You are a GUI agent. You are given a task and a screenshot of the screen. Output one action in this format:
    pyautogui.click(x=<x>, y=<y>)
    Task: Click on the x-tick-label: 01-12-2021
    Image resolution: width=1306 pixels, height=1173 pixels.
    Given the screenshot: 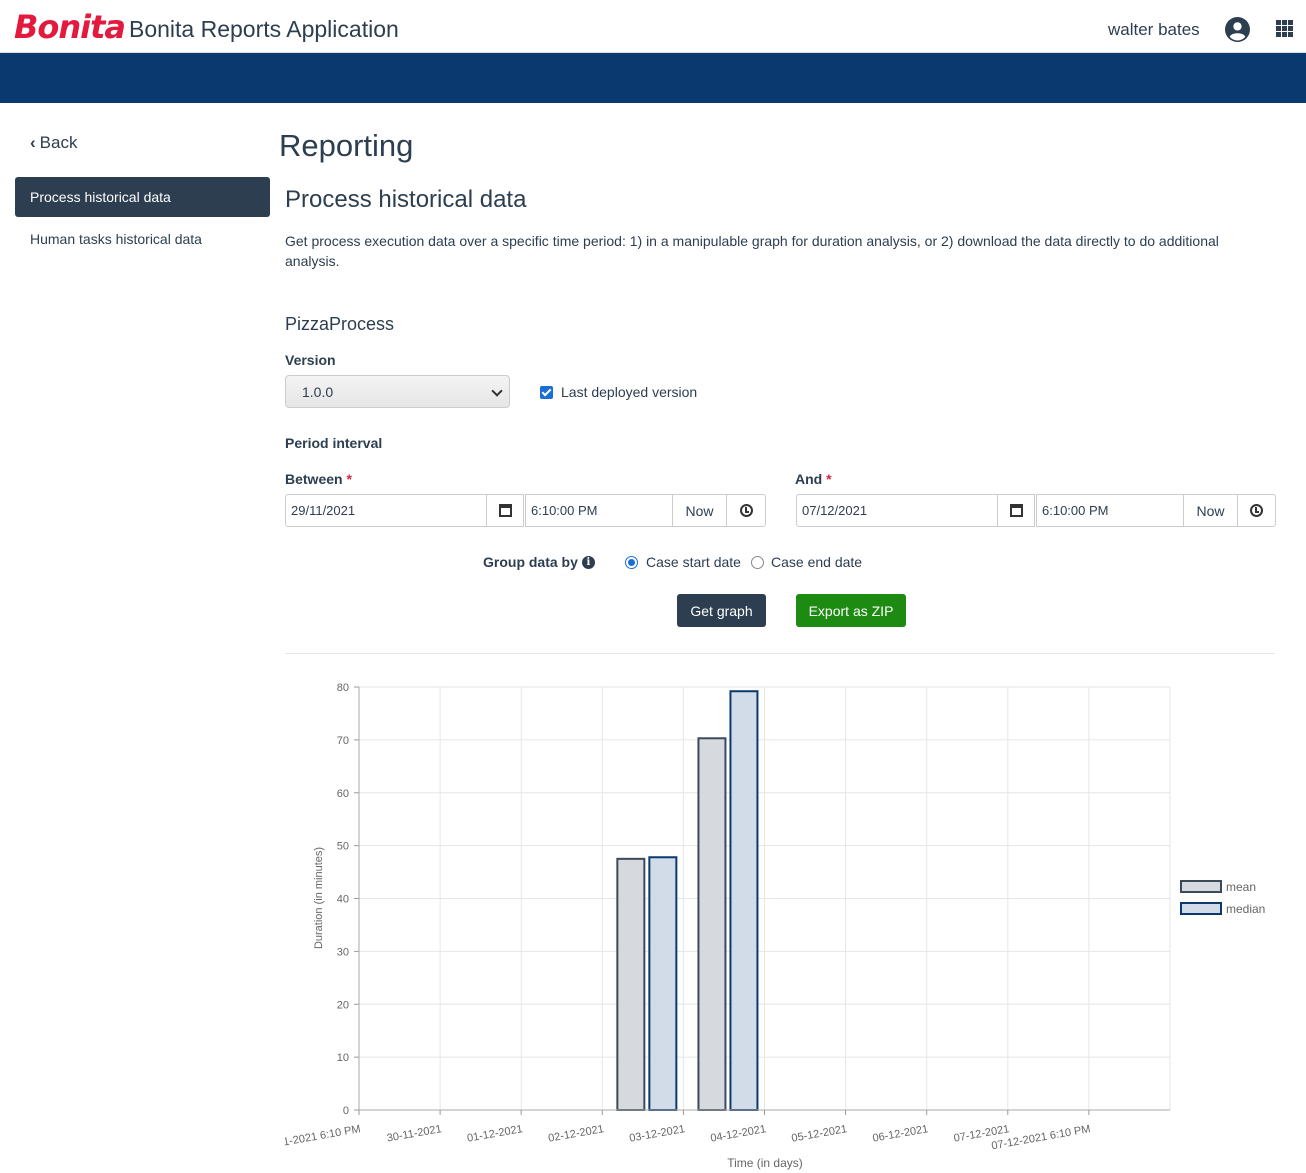 What is the action you would take?
    pyautogui.click(x=495, y=1134)
    